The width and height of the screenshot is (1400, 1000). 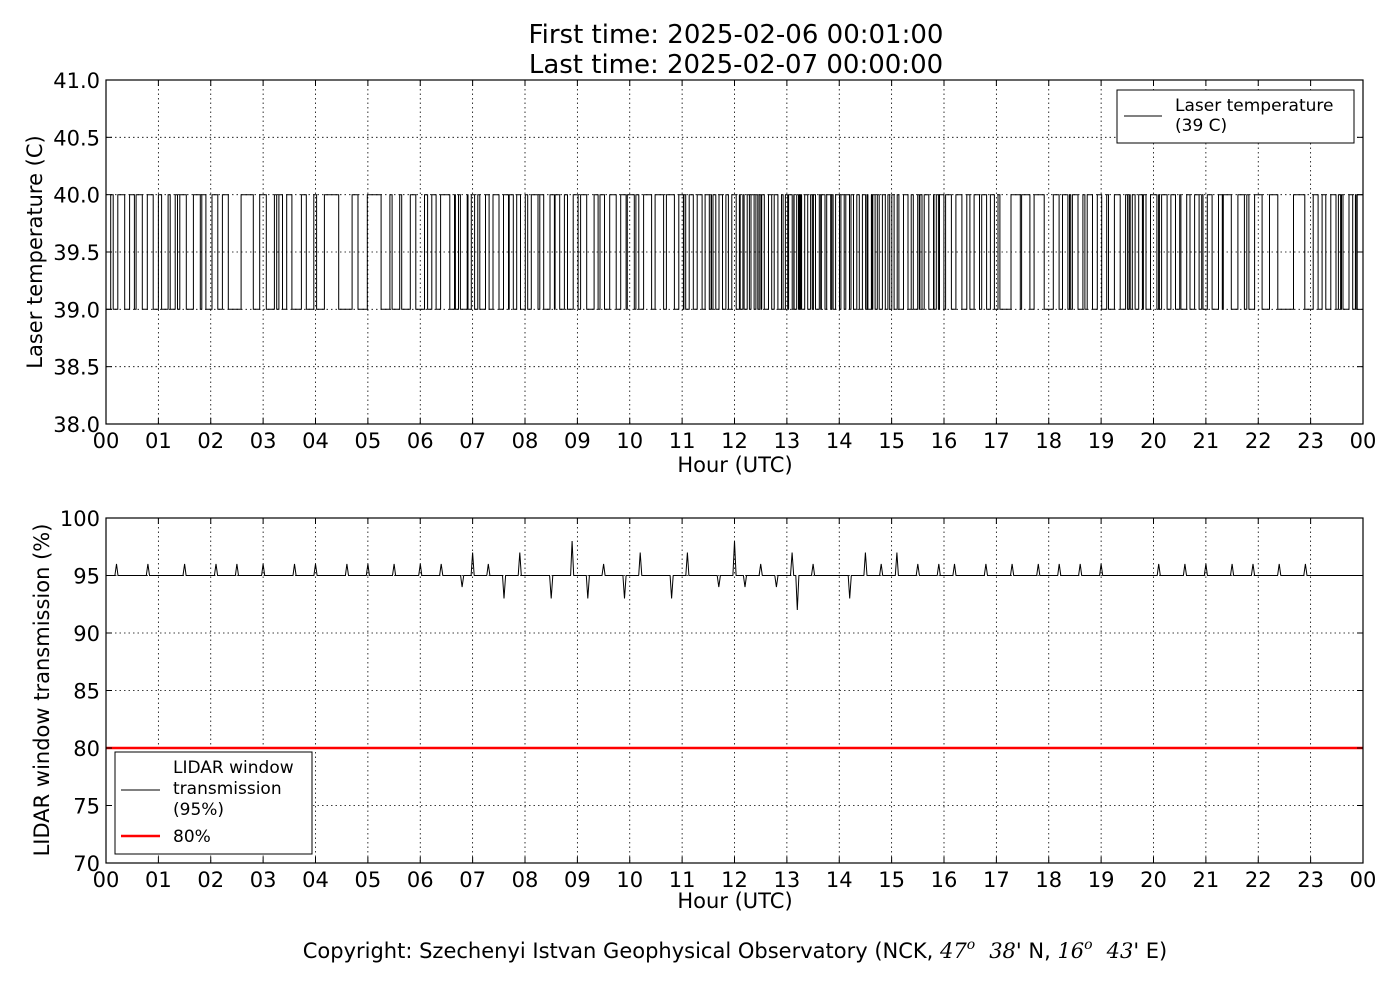 I want to click on y-tick-label: 40.5, so click(x=76, y=138).